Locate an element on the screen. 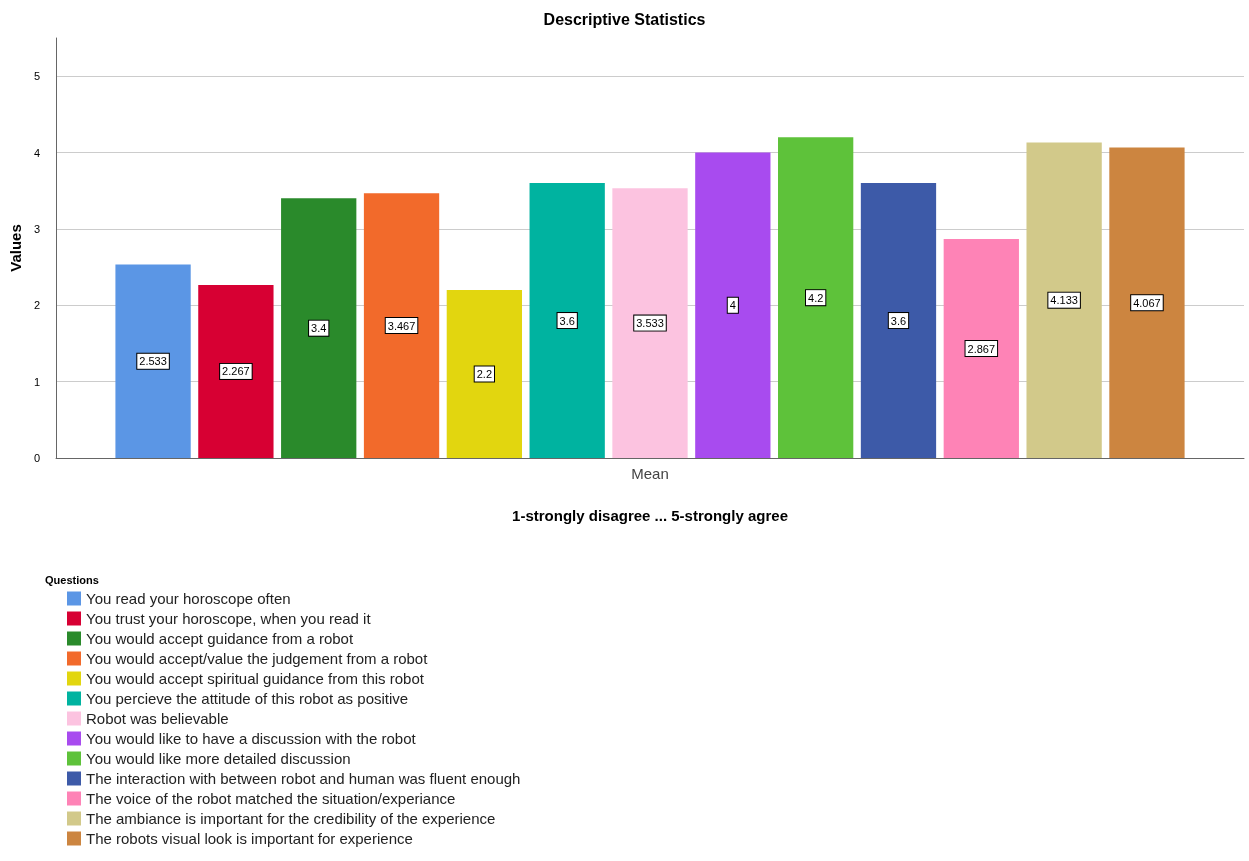  data-label: 3.467 is located at coordinates (401, 325).